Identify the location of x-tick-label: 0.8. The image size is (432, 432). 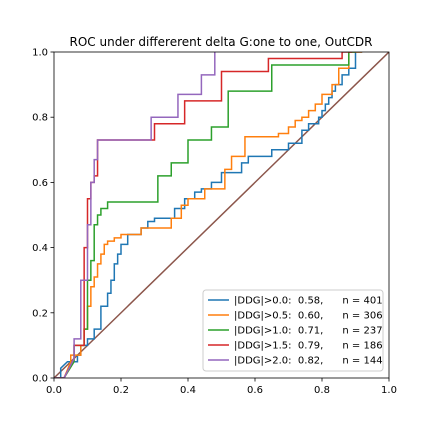
(322, 390).